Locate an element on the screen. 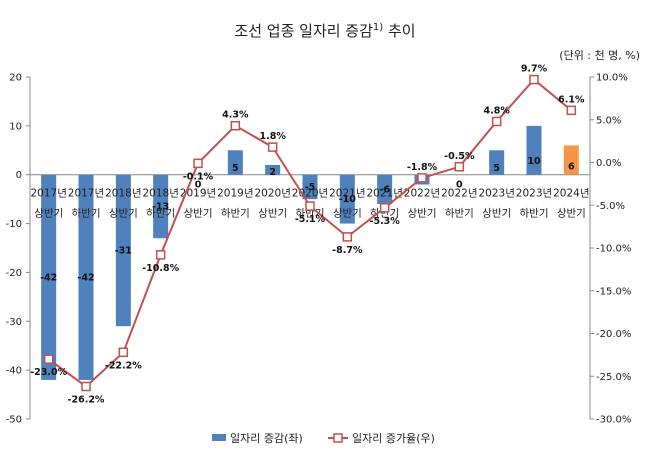  category-year-label: 2018년 is located at coordinates (160, 194).